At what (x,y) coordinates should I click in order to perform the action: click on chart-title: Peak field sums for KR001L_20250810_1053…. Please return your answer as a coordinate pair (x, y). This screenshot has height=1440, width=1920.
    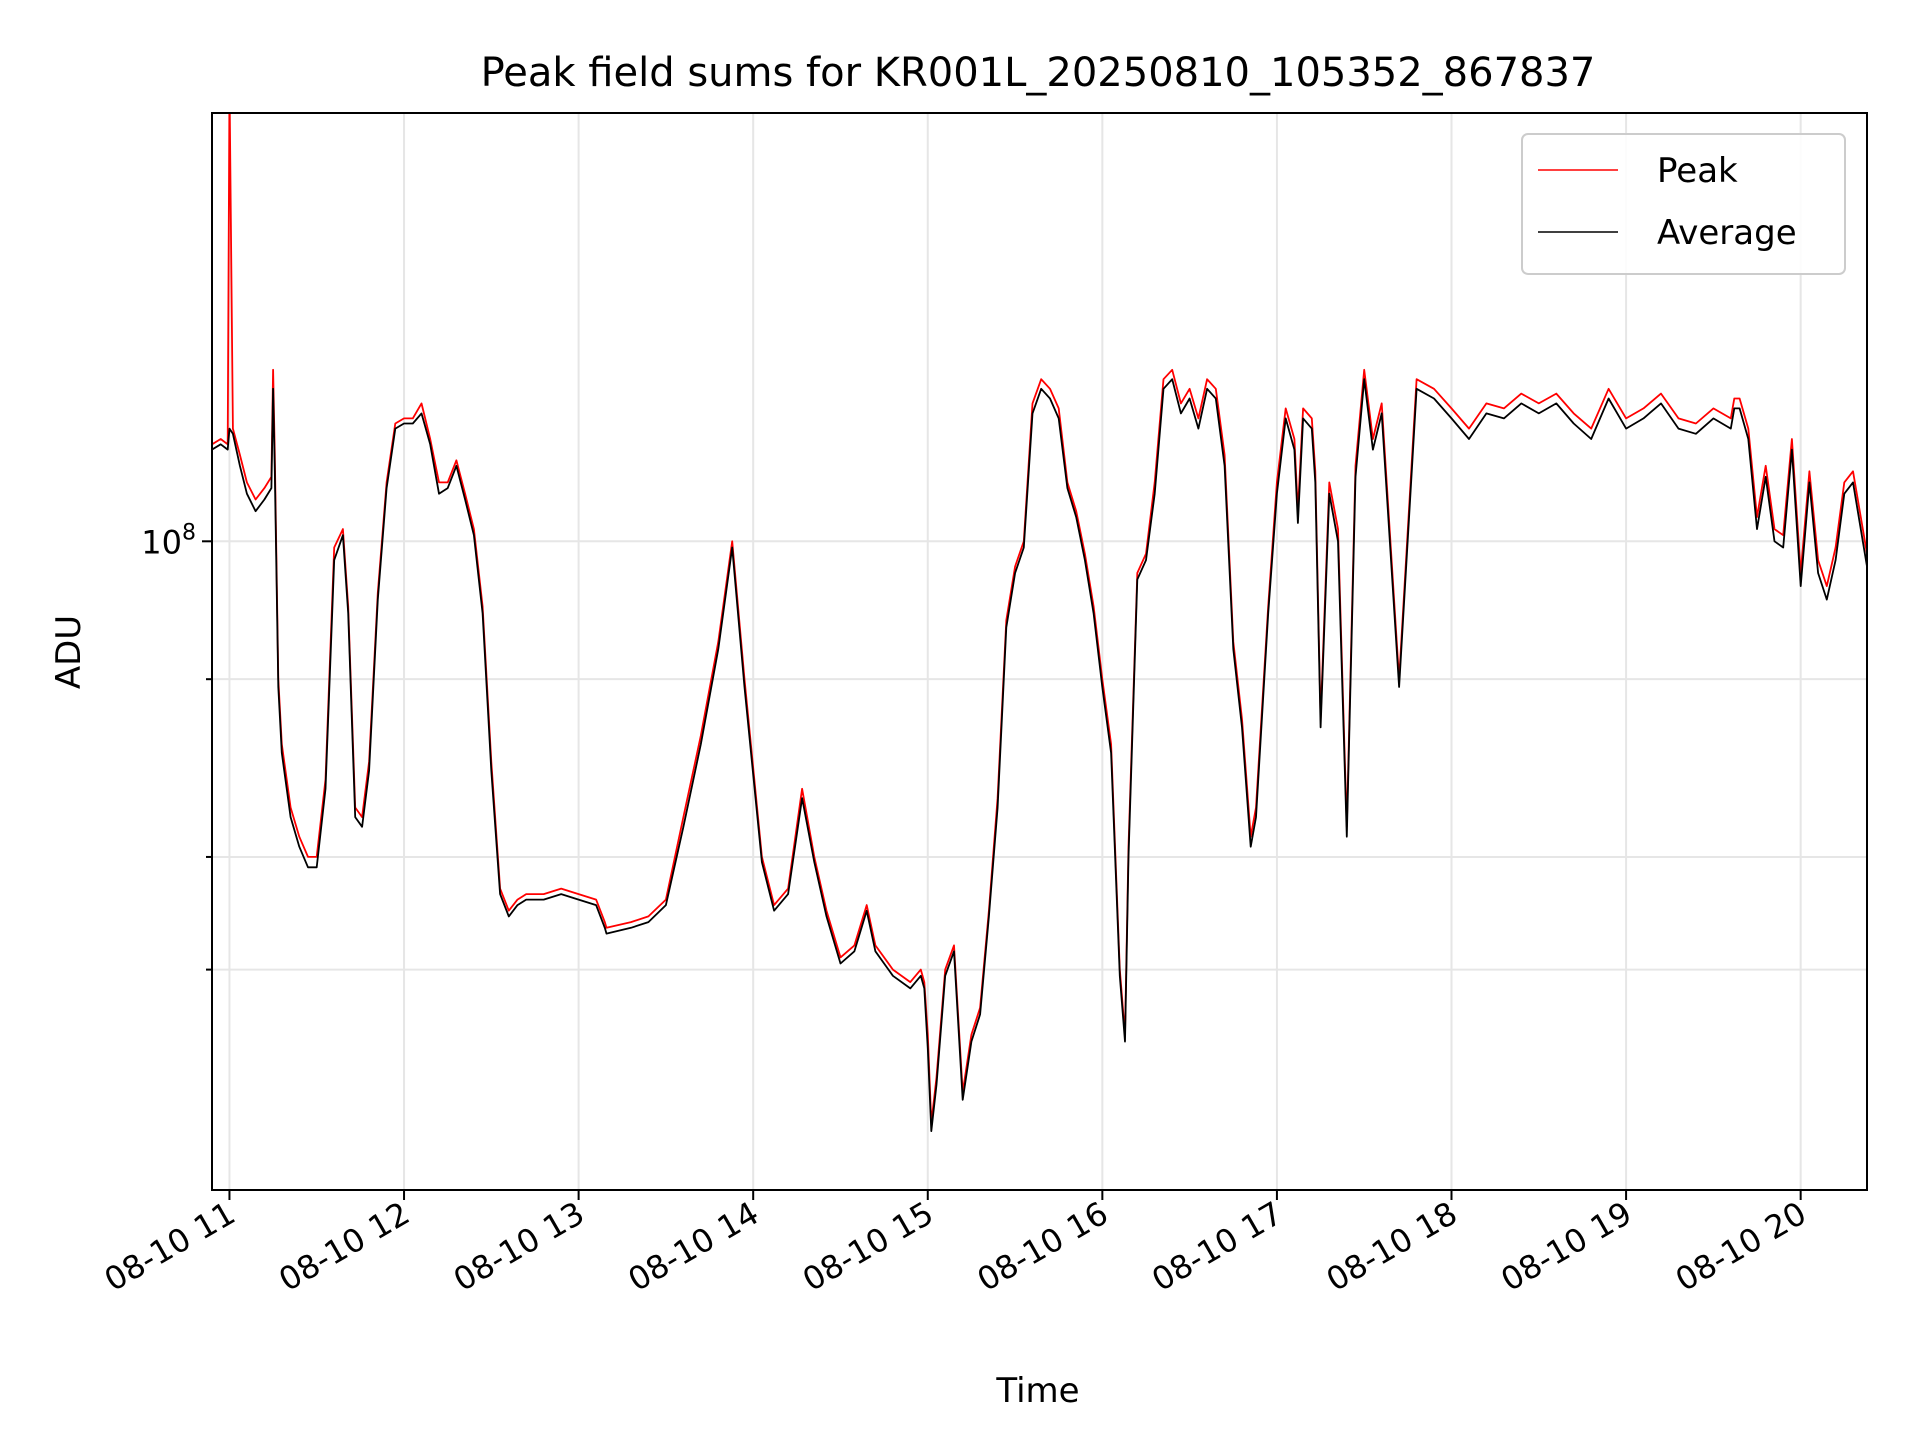
    Looking at the image, I should click on (1038, 73).